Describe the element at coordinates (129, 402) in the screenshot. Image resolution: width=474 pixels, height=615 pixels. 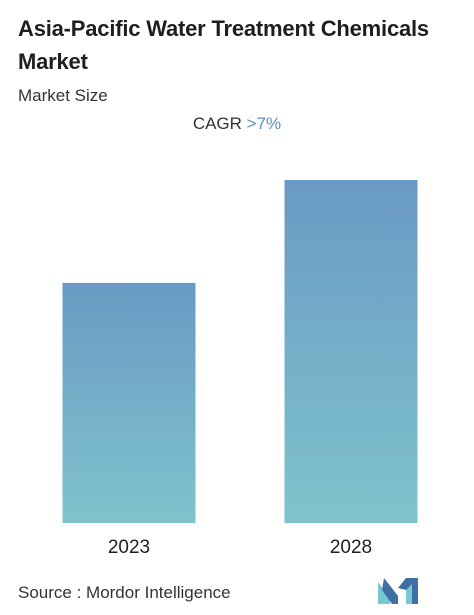
I see `bar-2023` at that location.